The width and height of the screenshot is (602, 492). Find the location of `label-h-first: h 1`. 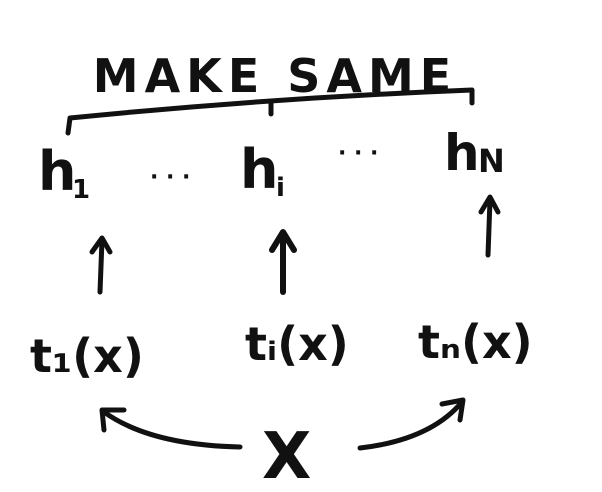

label-h-first: h 1 is located at coordinates (64, 172).